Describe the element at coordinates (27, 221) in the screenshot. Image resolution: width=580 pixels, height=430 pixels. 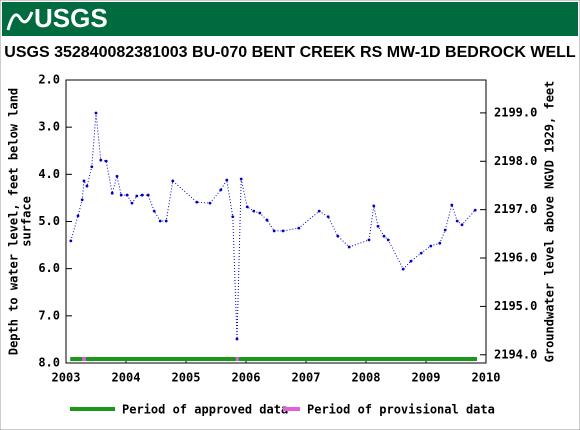
I see `y-axis-label: surface` at that location.